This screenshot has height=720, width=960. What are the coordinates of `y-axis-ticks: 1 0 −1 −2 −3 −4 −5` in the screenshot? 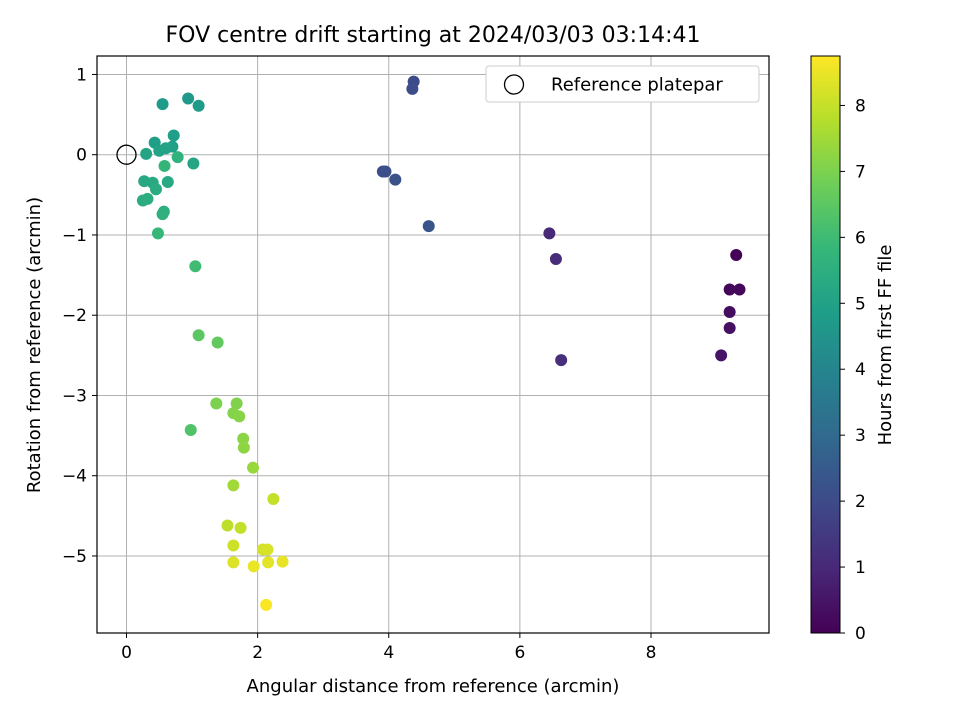 It's located at (79, 316).